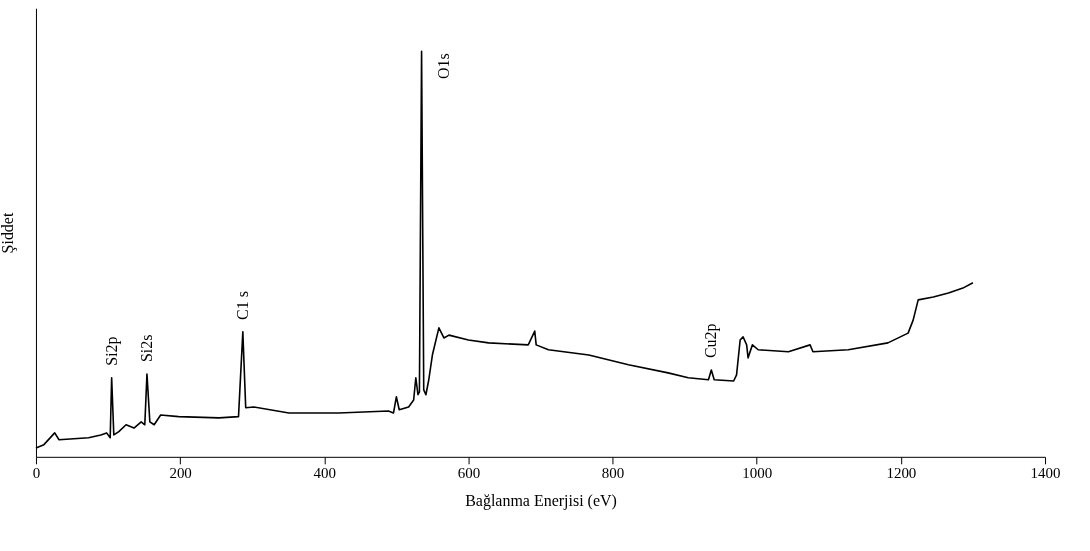  Describe the element at coordinates (111, 351) in the screenshot. I see `annotation: Si2p` at that location.